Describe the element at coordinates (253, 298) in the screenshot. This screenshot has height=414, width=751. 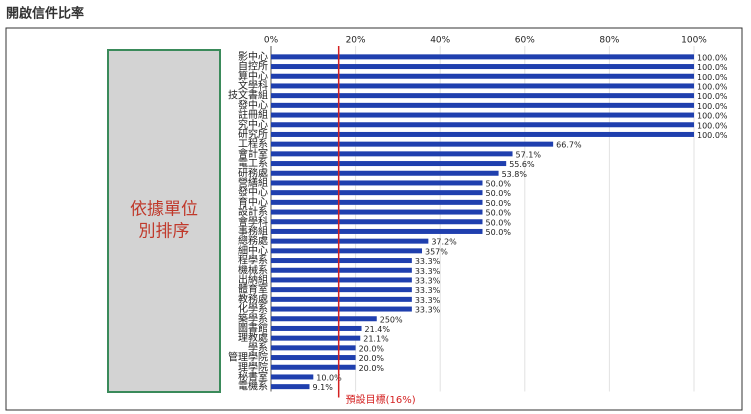
I see `y-tick-label: 教務處` at that location.